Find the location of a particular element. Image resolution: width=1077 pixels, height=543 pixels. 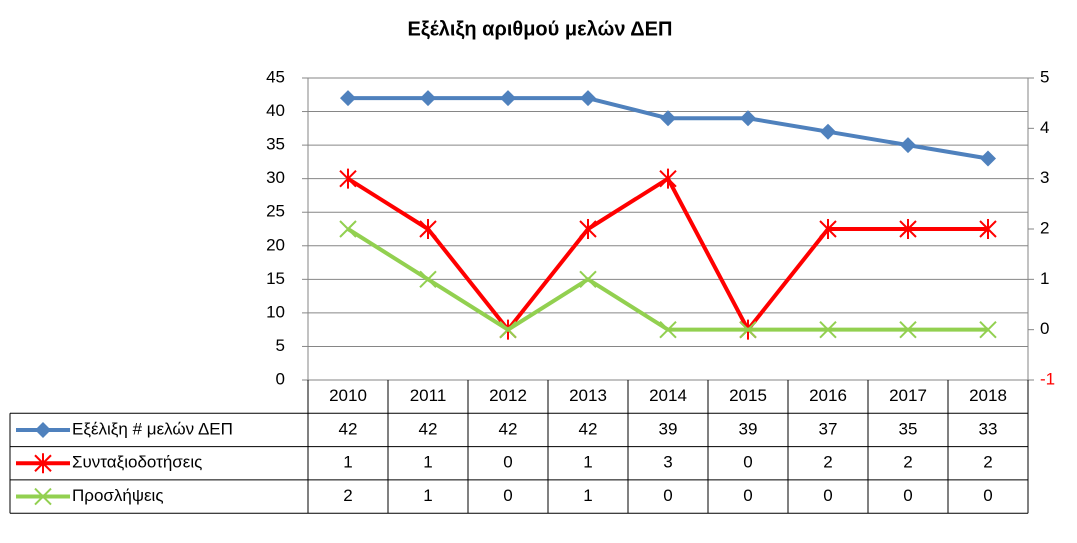

y2-tick-label: 5 is located at coordinates (1044, 76).